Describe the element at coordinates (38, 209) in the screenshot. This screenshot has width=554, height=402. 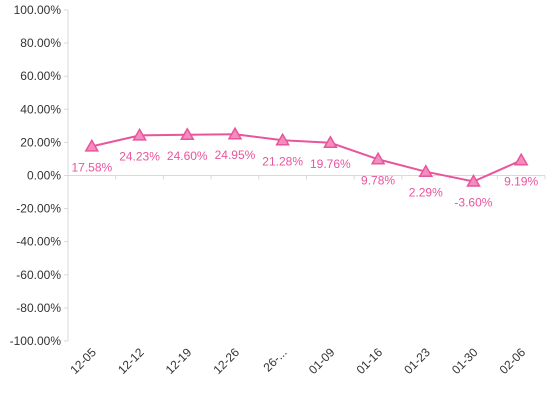
I see `y-tick-label: -20.00%` at that location.